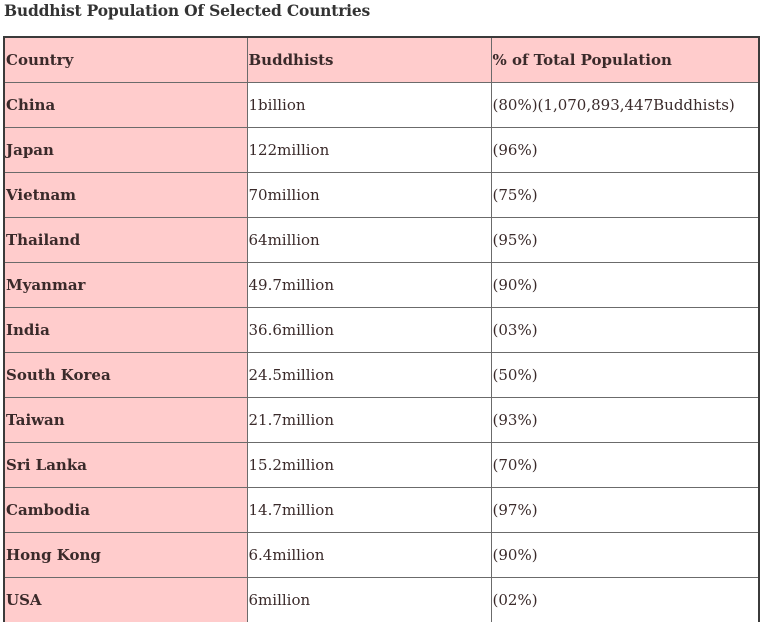  Describe the element at coordinates (369, 510) in the screenshot. I see `buddhists-cell: 14.7million` at that location.